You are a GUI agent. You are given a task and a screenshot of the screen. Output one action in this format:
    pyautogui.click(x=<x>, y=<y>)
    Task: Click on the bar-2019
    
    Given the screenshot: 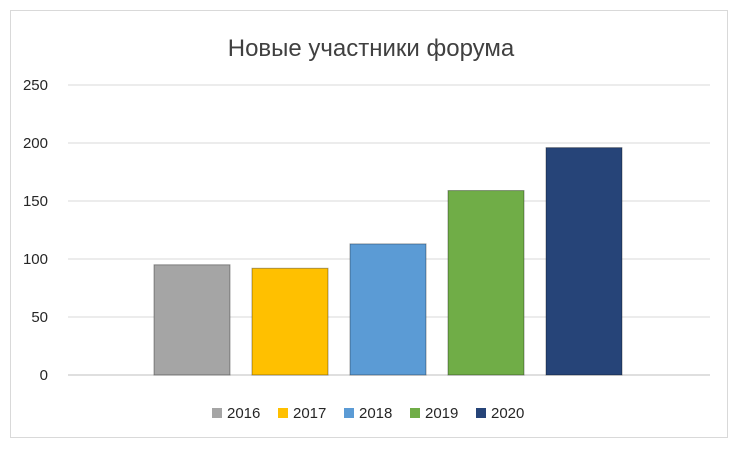 What is the action you would take?
    pyautogui.click(x=486, y=283)
    